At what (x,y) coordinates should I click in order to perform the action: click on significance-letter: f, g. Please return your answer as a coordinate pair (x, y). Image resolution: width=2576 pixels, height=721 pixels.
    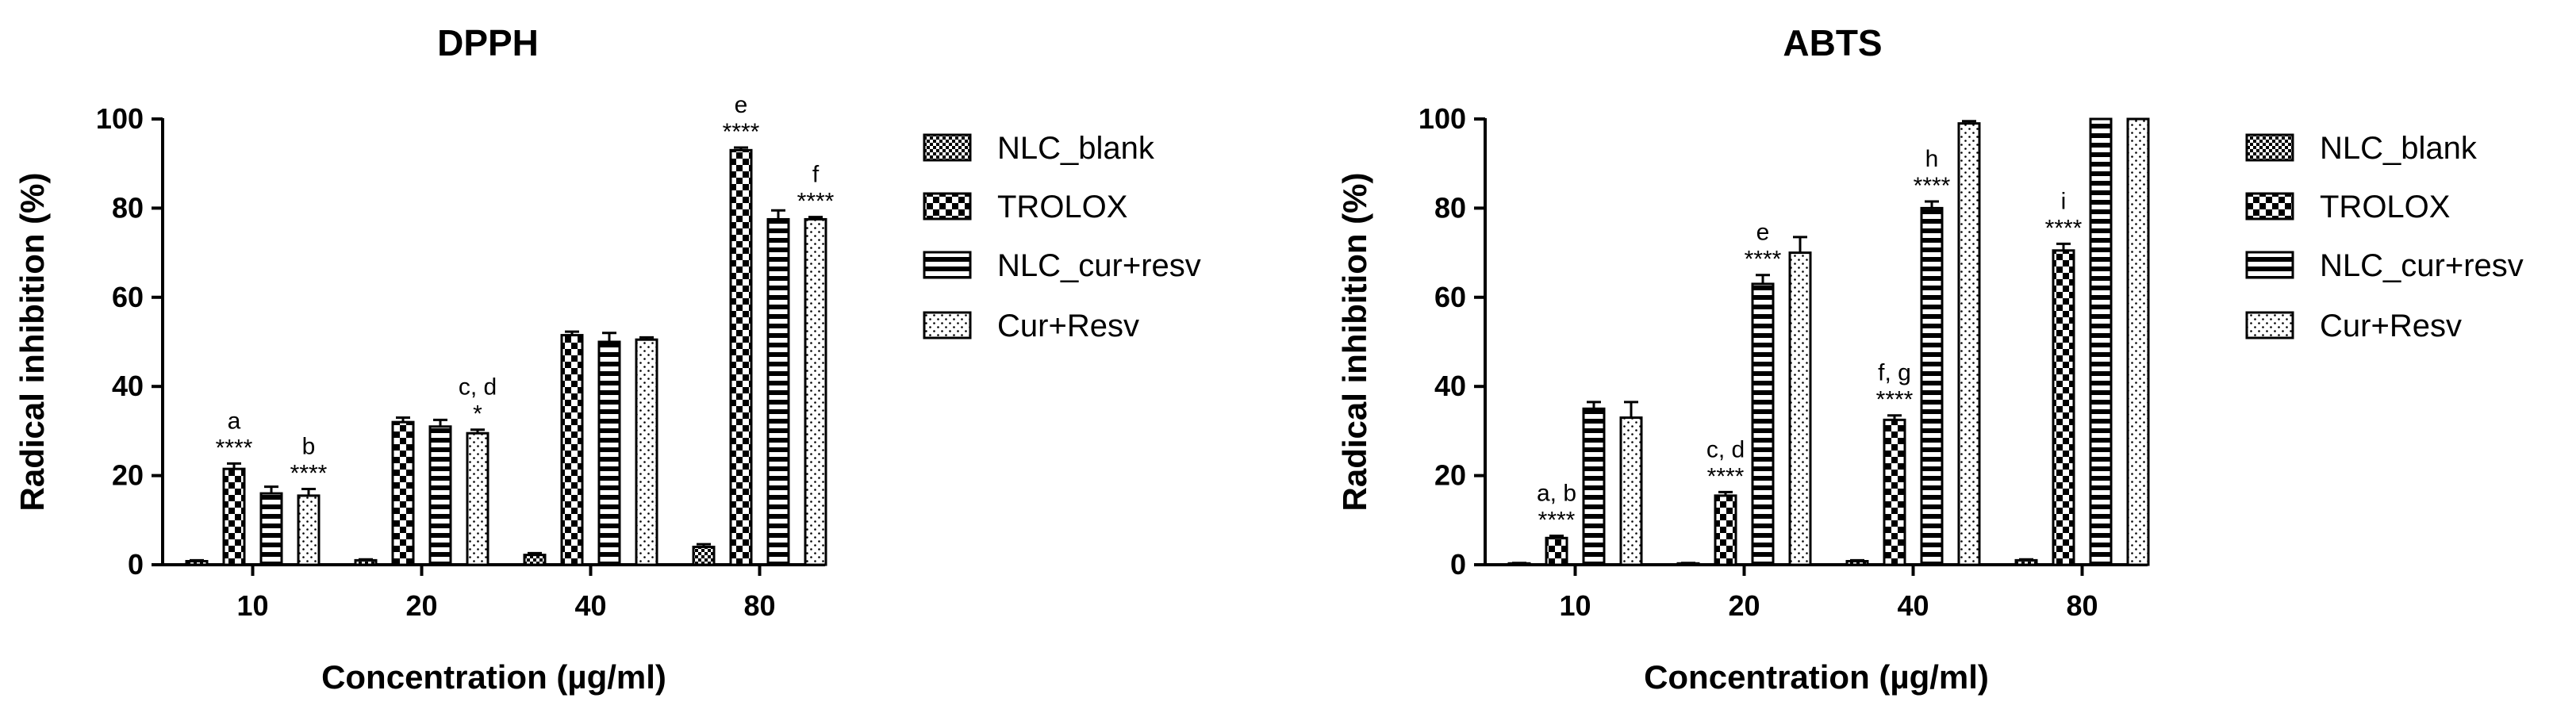
    Looking at the image, I should click on (1894, 373).